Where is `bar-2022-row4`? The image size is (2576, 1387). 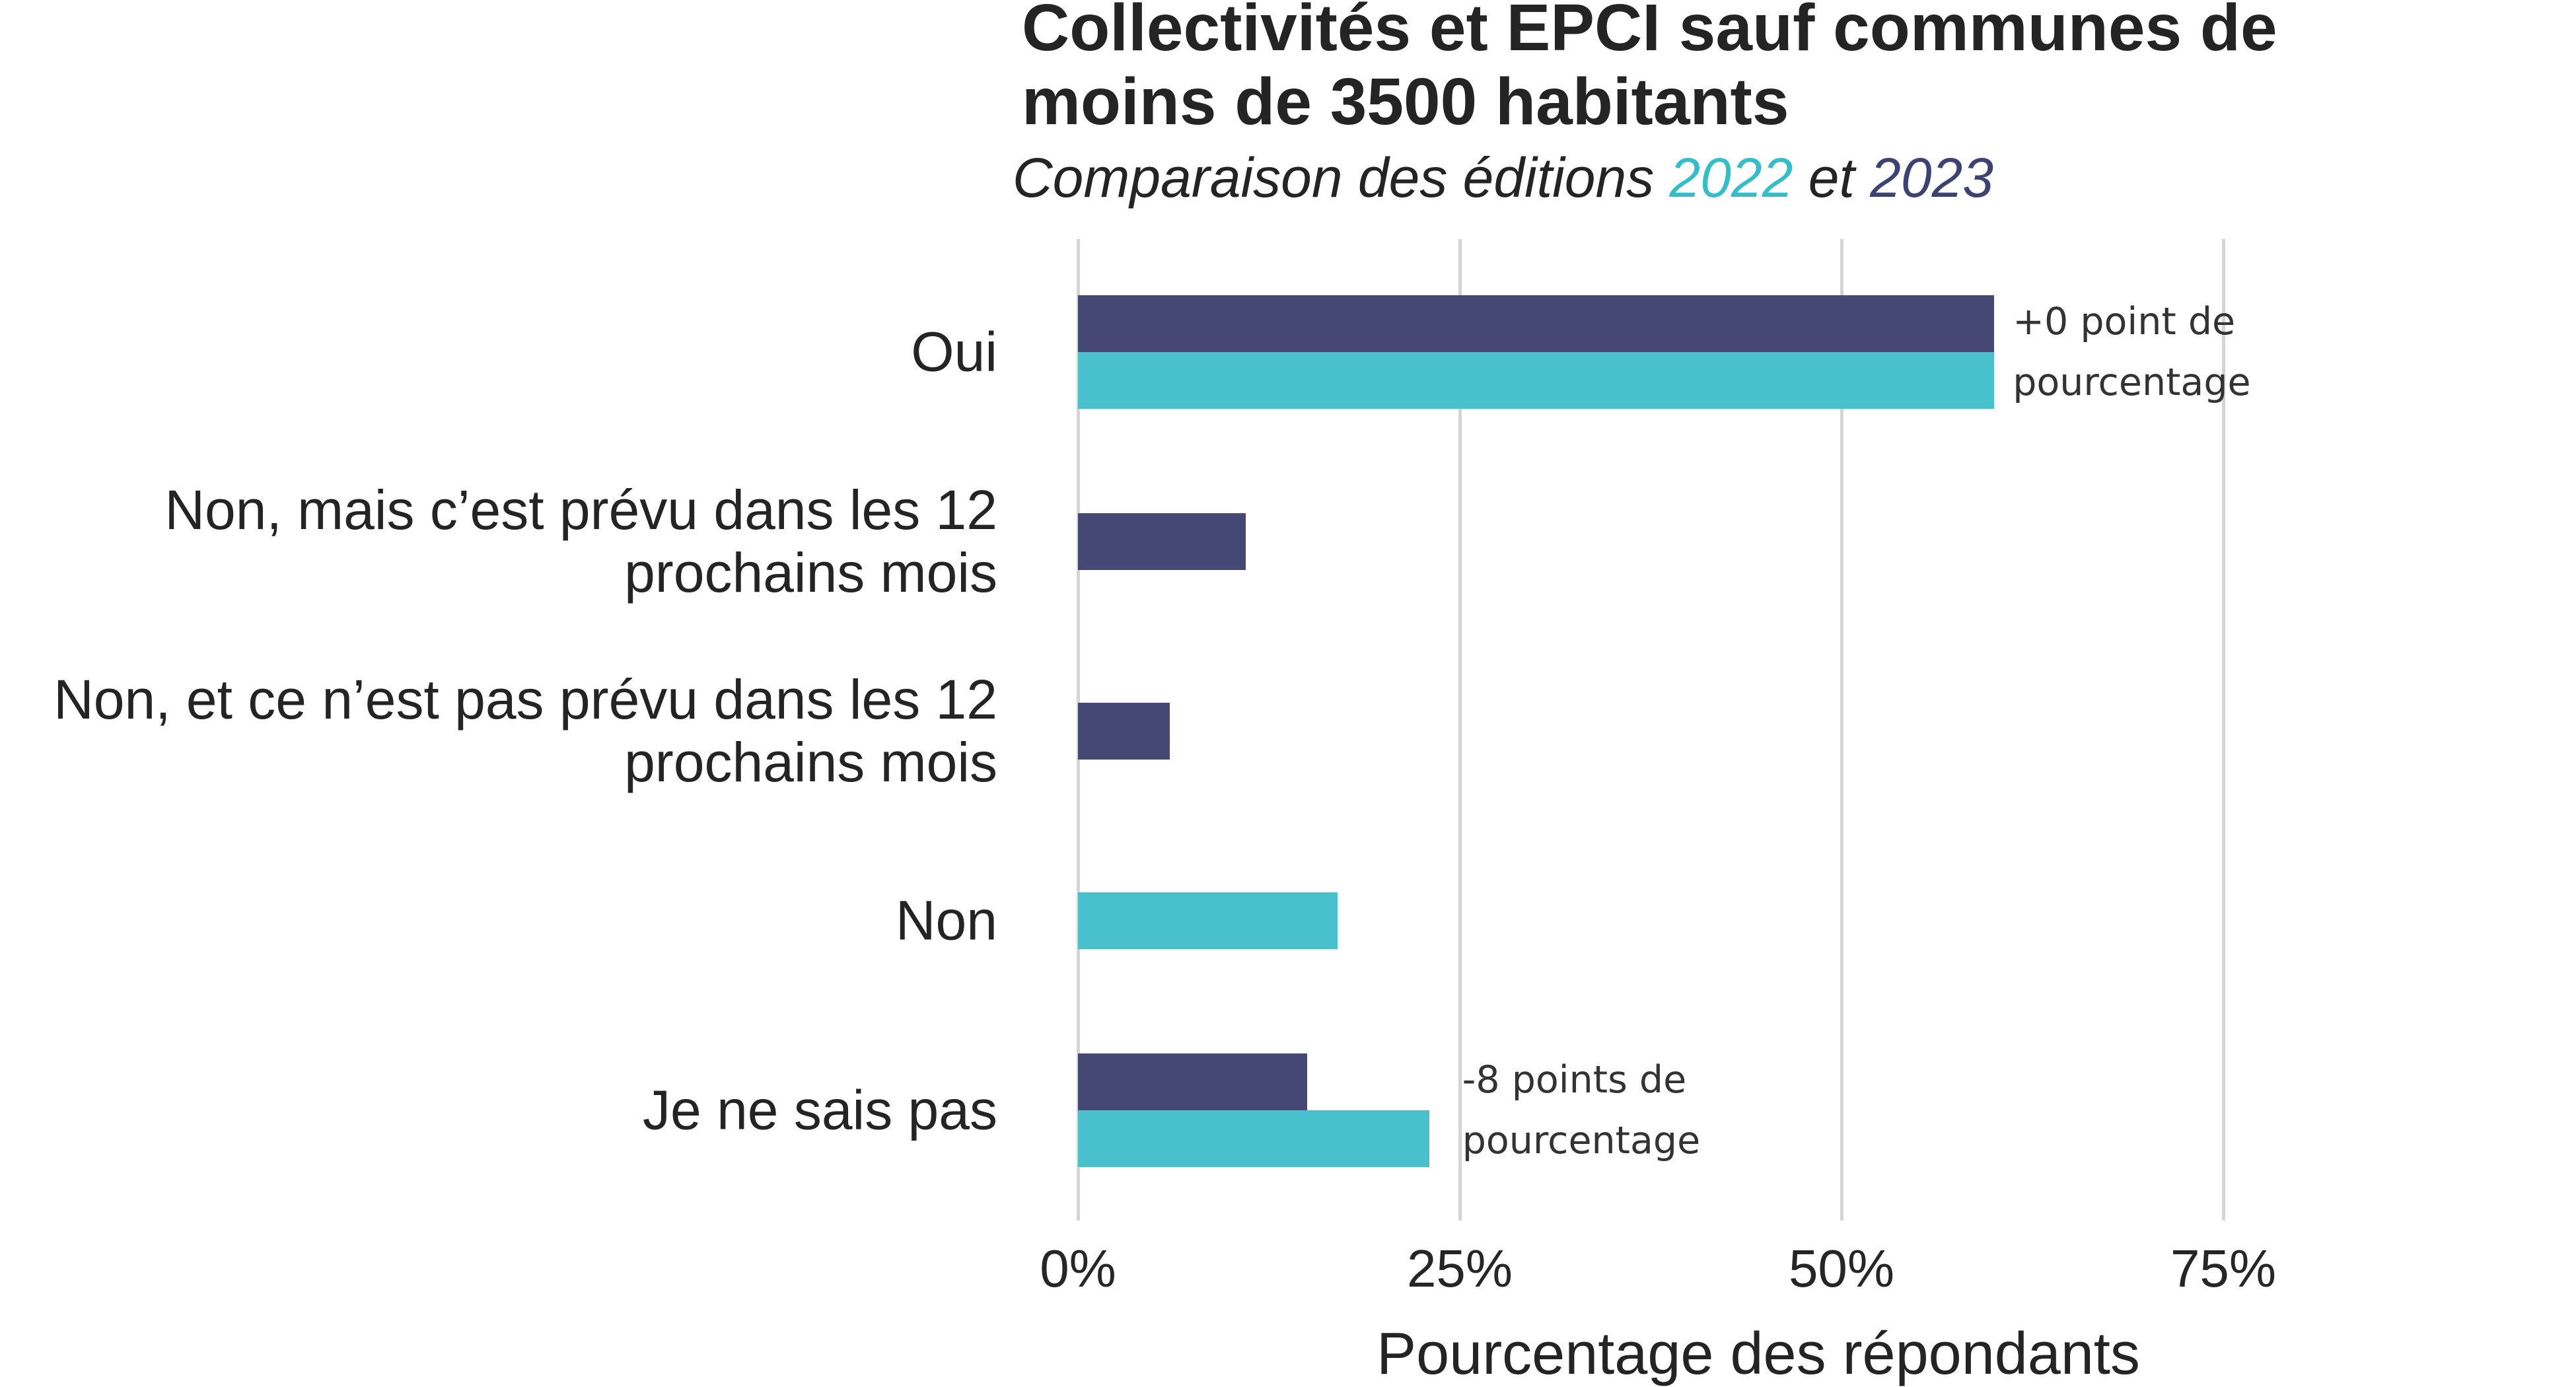 bar-2022-row4 is located at coordinates (1253, 1138).